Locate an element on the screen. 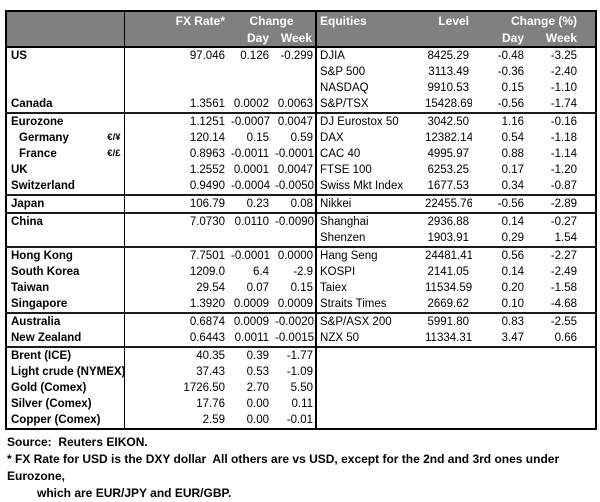 The height and width of the screenshot is (502, 600). equity-index-name: S&P/ASX 200 is located at coordinates (369, 321).